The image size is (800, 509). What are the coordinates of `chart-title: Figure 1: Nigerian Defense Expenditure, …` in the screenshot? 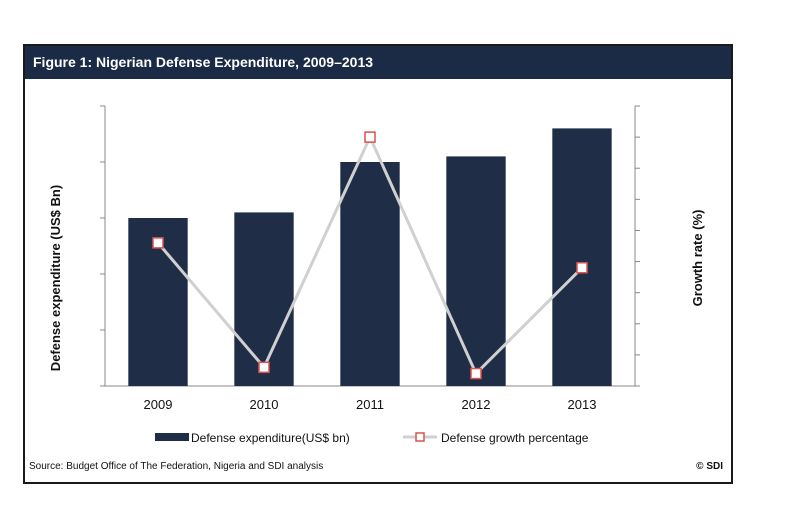 It's located at (378, 62).